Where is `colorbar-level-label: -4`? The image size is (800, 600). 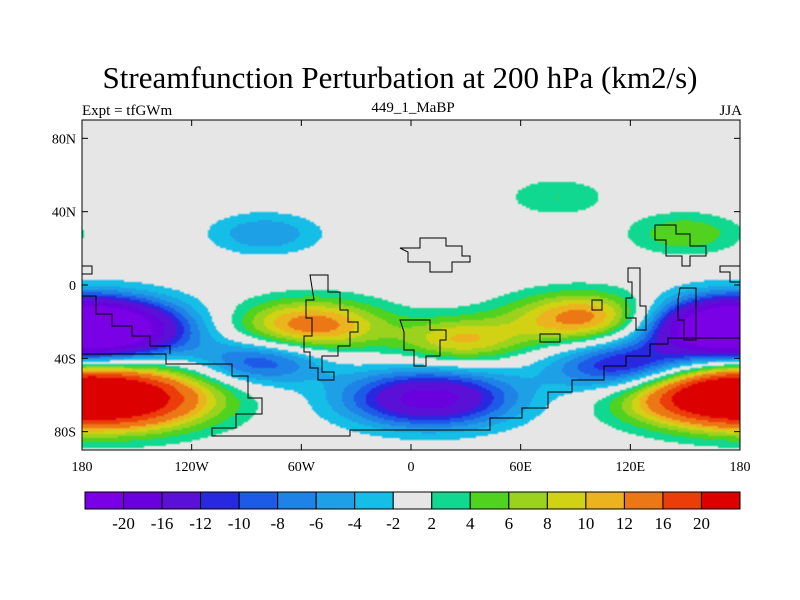 colorbar-level-label: -4 is located at coordinates (355, 523).